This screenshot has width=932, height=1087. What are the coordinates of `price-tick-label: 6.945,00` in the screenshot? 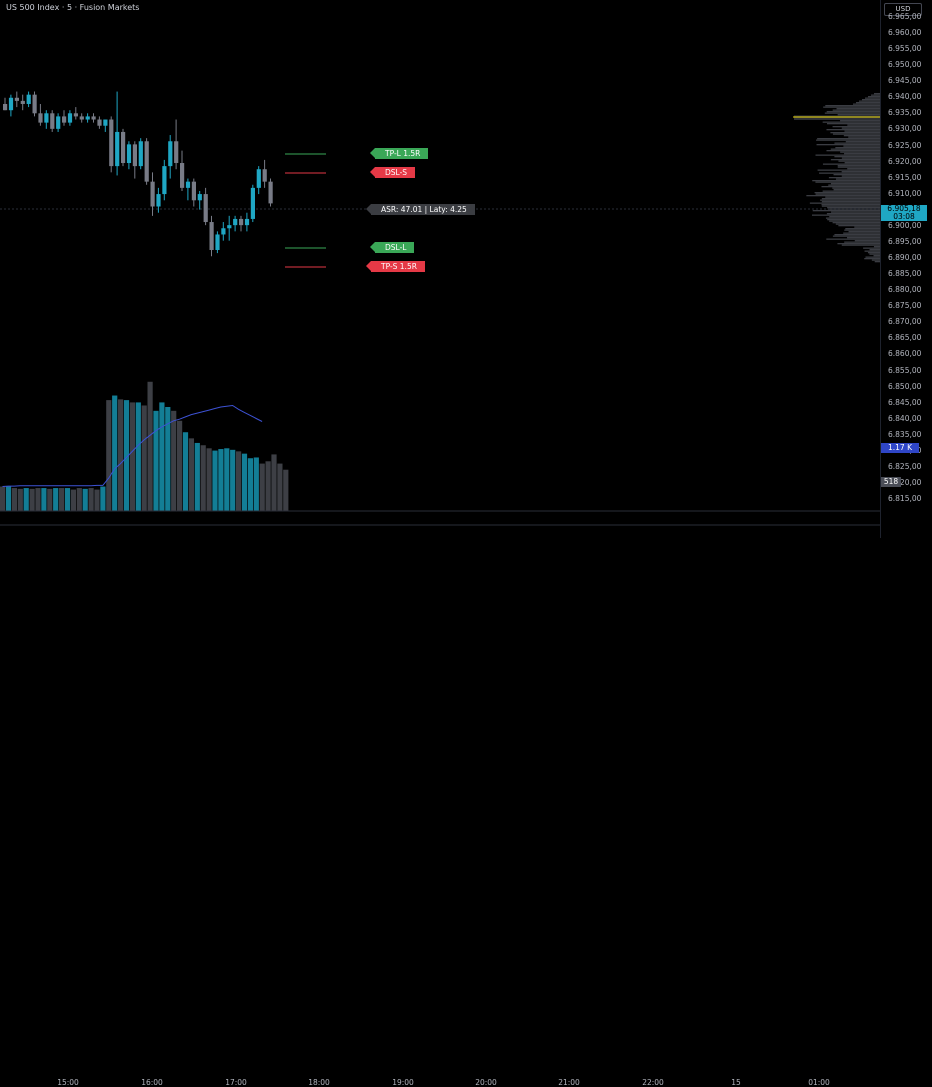 It's located at (905, 81).